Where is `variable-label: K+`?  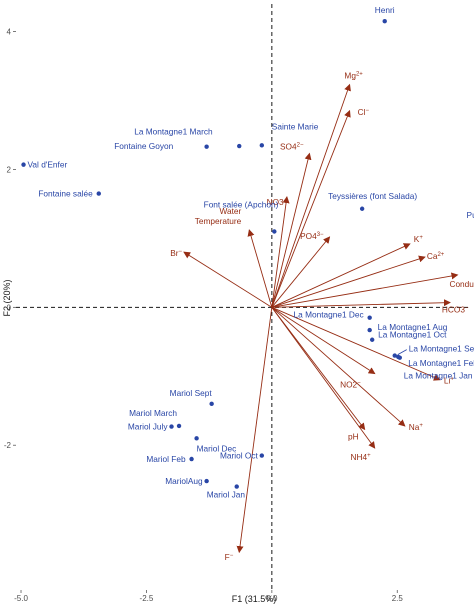 variable-label: K+ is located at coordinates (419, 239).